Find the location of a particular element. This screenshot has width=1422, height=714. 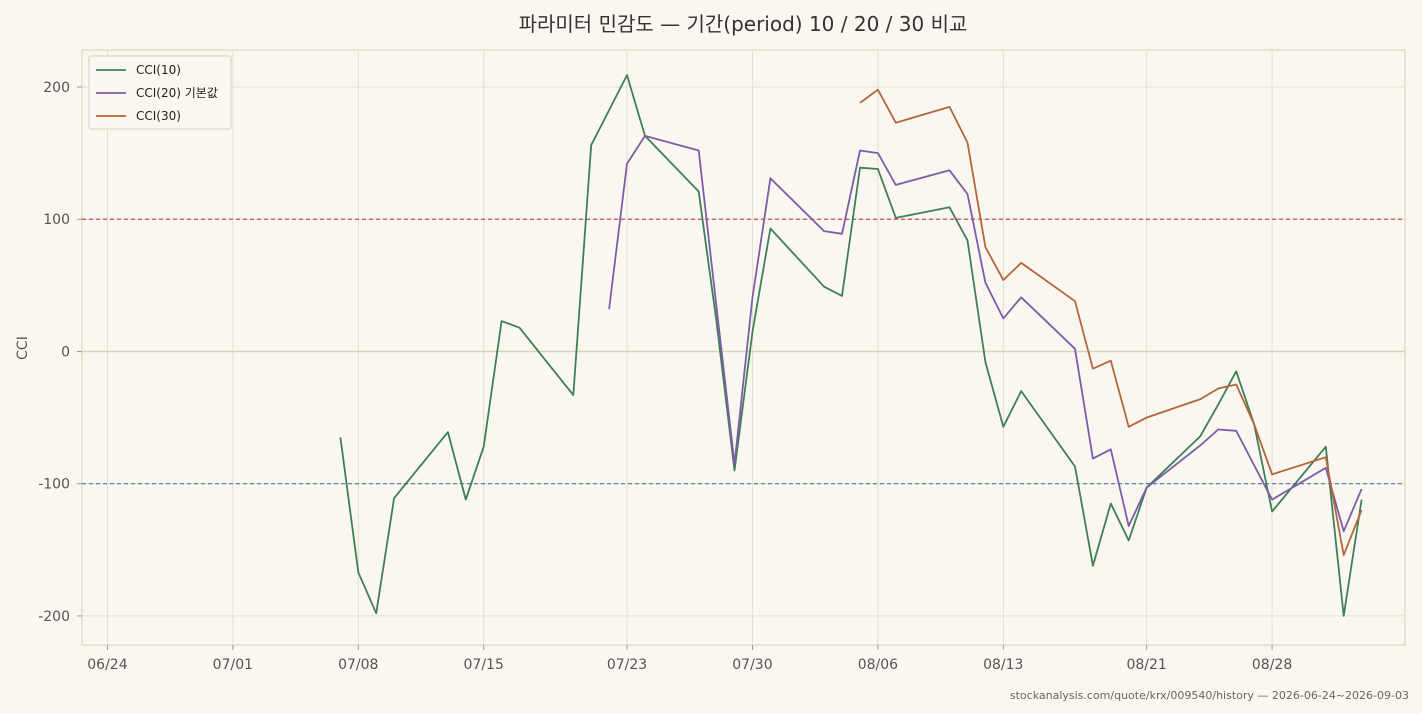

x-tick-label: 07/01 is located at coordinates (233, 665).